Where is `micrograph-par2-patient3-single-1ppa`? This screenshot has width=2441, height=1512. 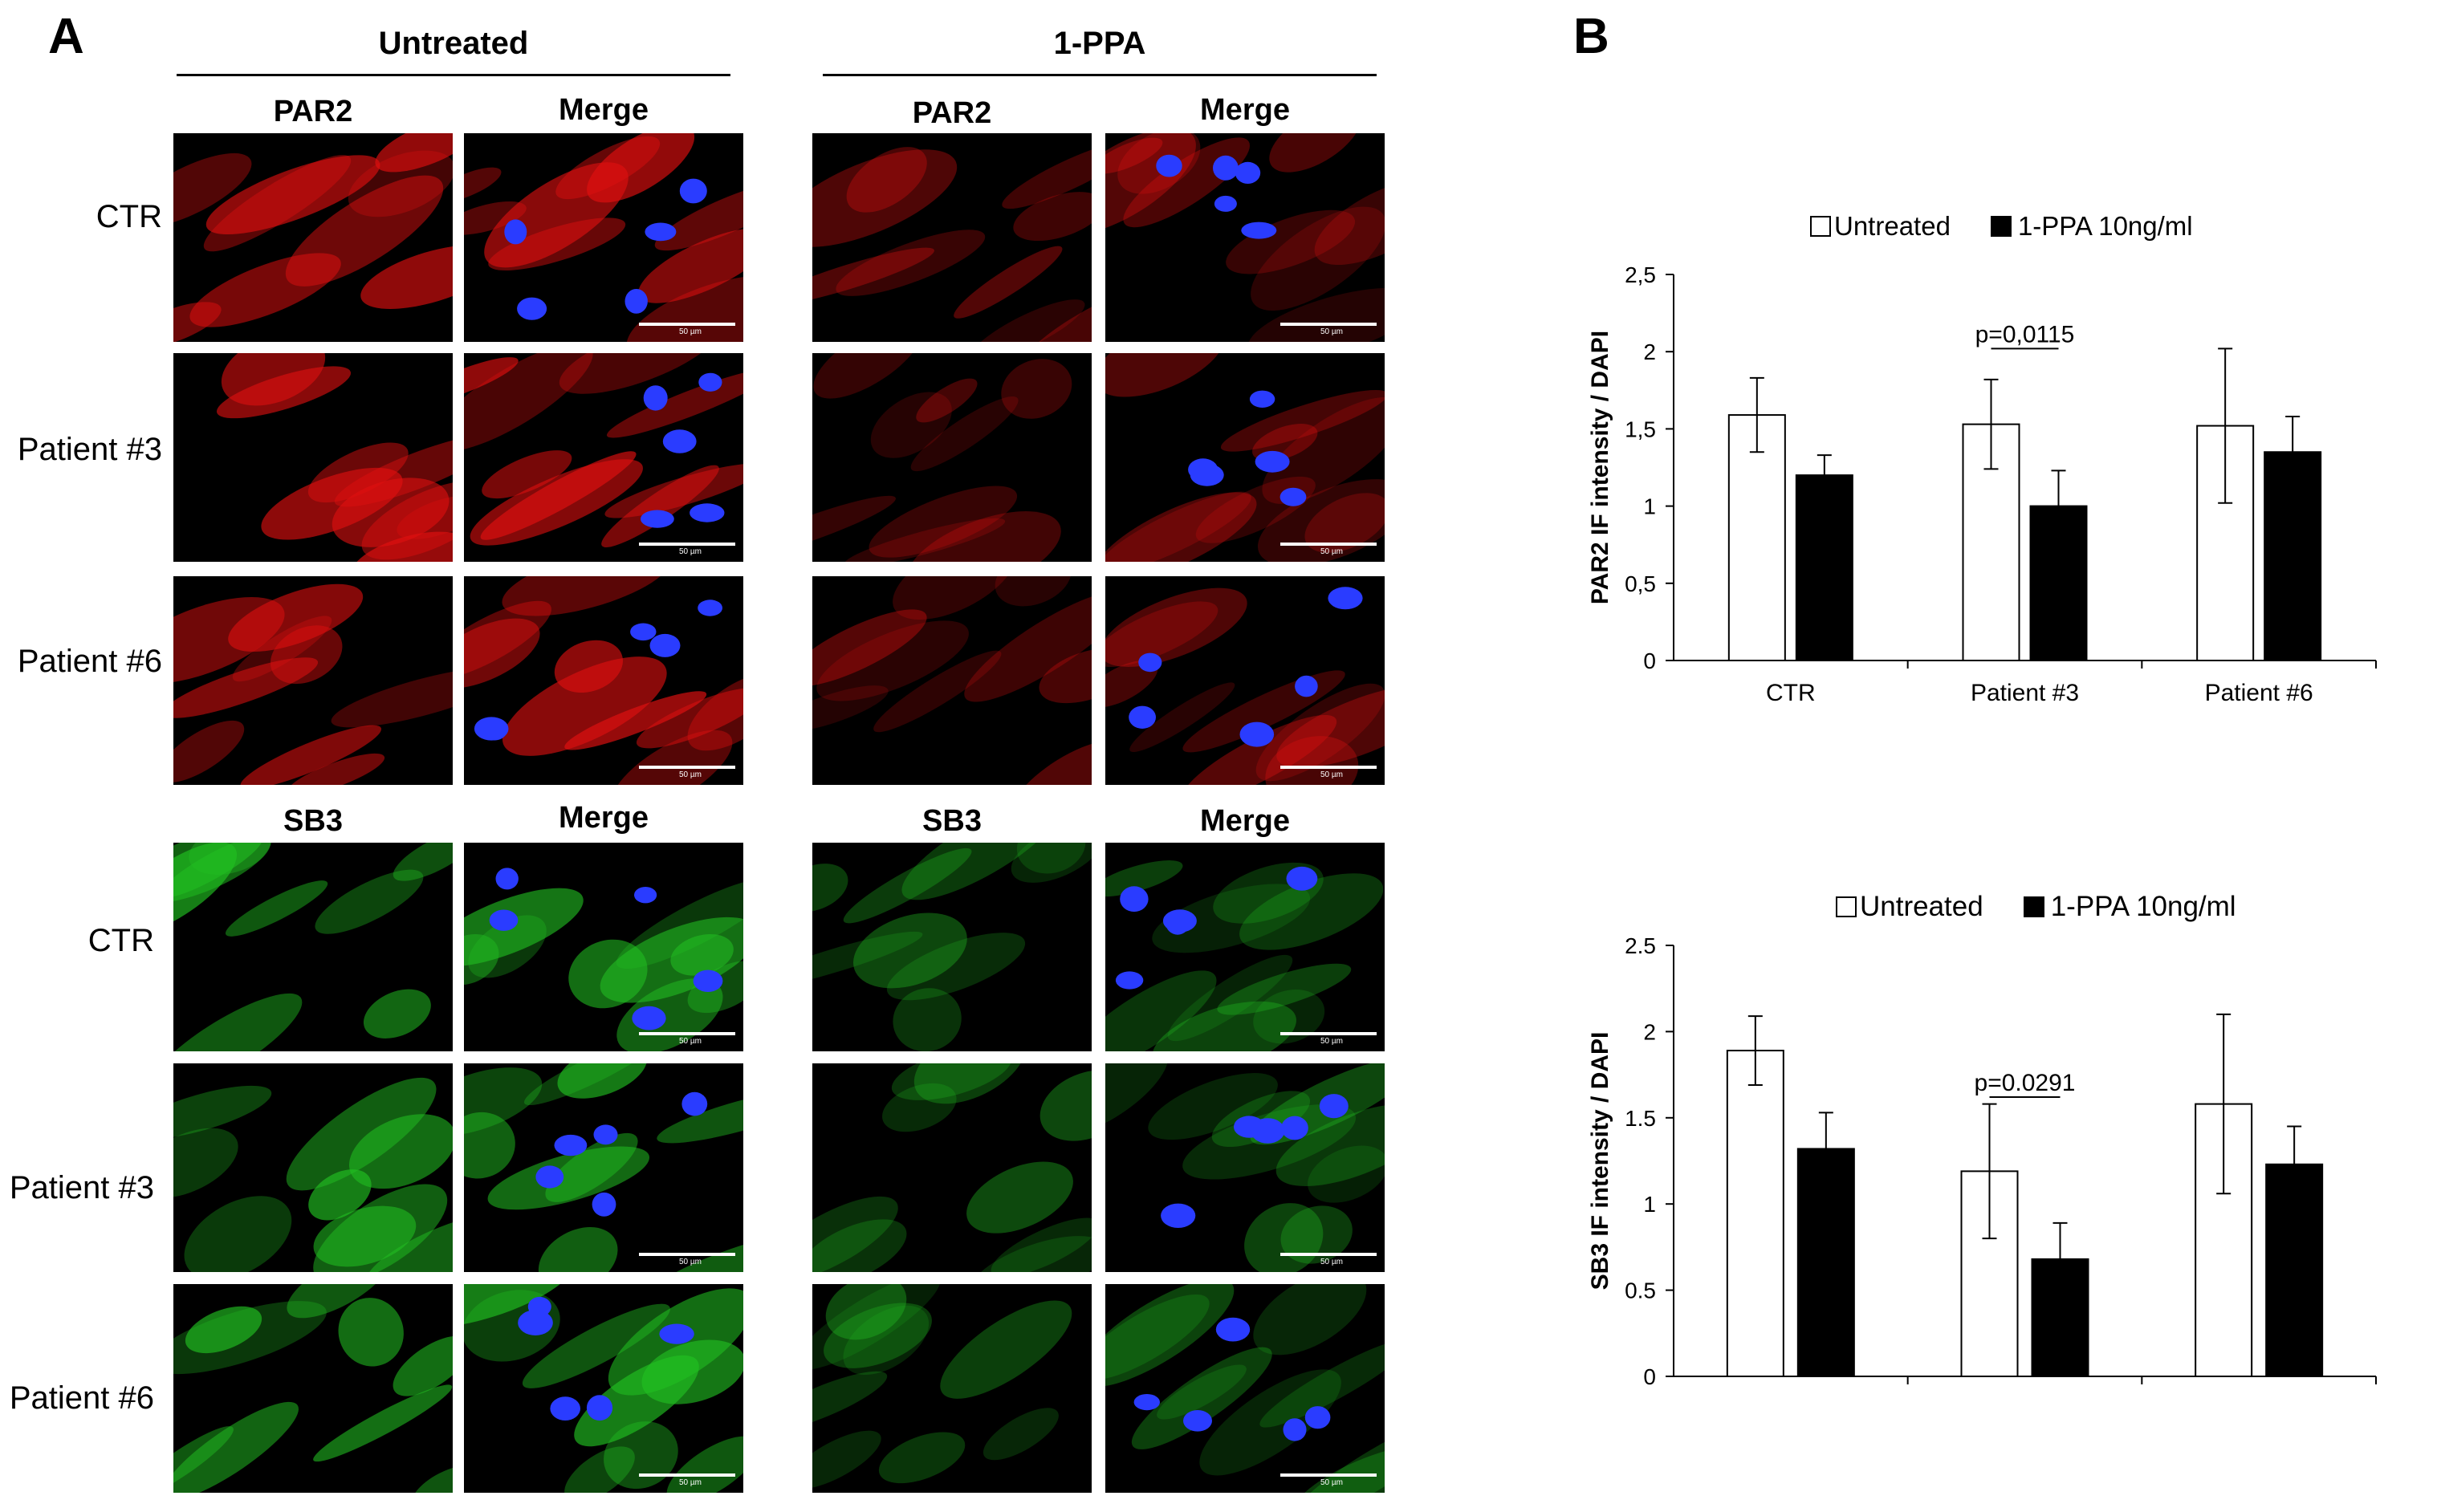
micrograph-par2-patient3-single-1ppa is located at coordinates (952, 458).